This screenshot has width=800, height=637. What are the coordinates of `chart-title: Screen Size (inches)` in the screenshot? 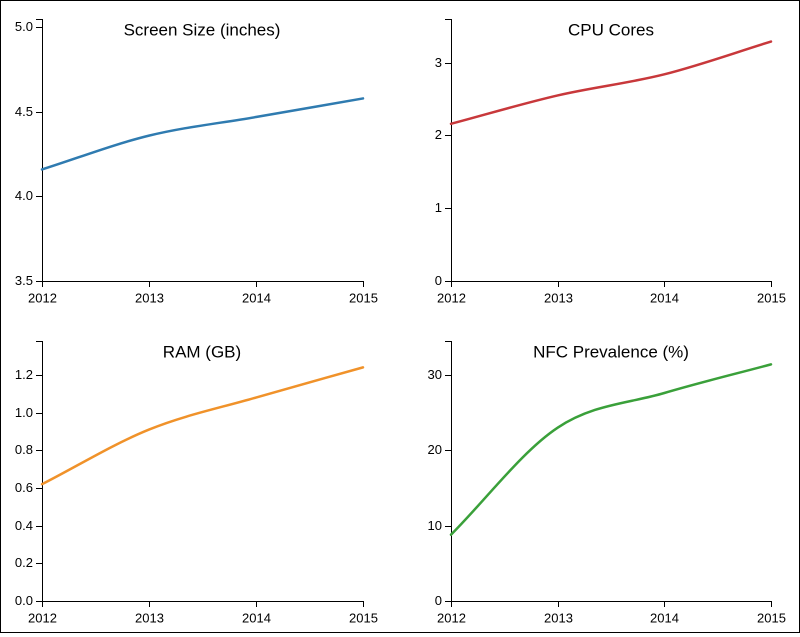 It's located at (202, 29).